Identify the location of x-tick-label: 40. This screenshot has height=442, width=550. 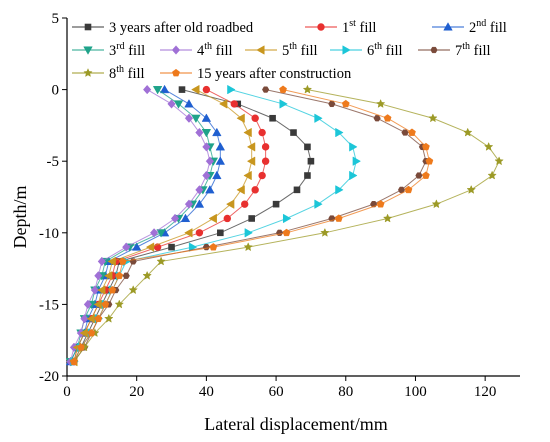
(206, 392).